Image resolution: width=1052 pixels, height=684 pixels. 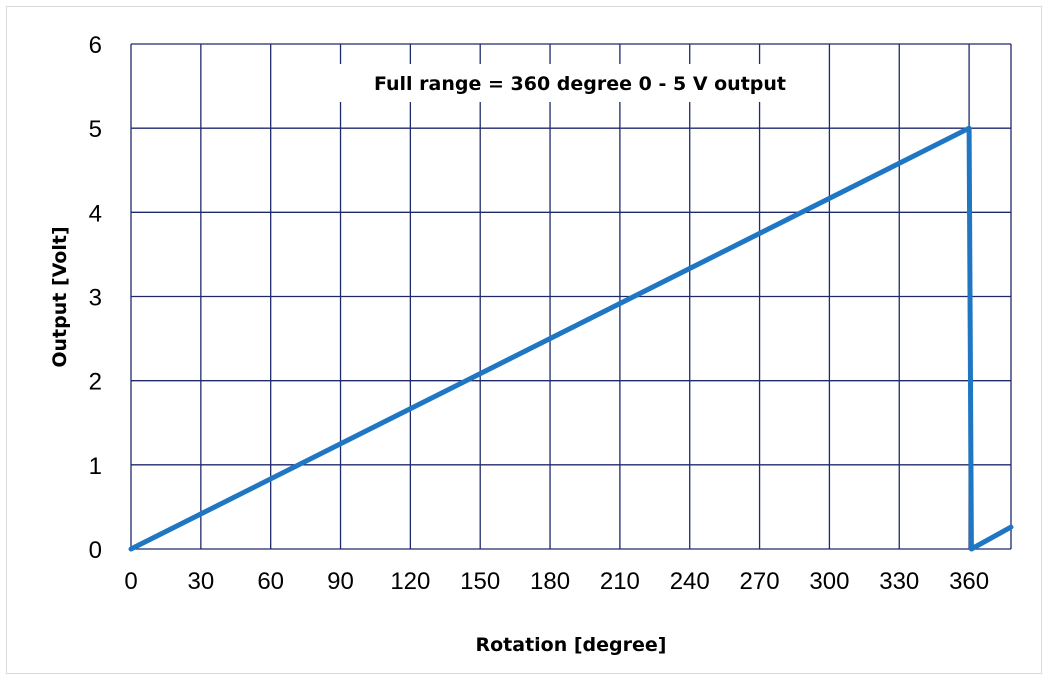 I want to click on x-tick-label: 0, so click(x=130, y=581).